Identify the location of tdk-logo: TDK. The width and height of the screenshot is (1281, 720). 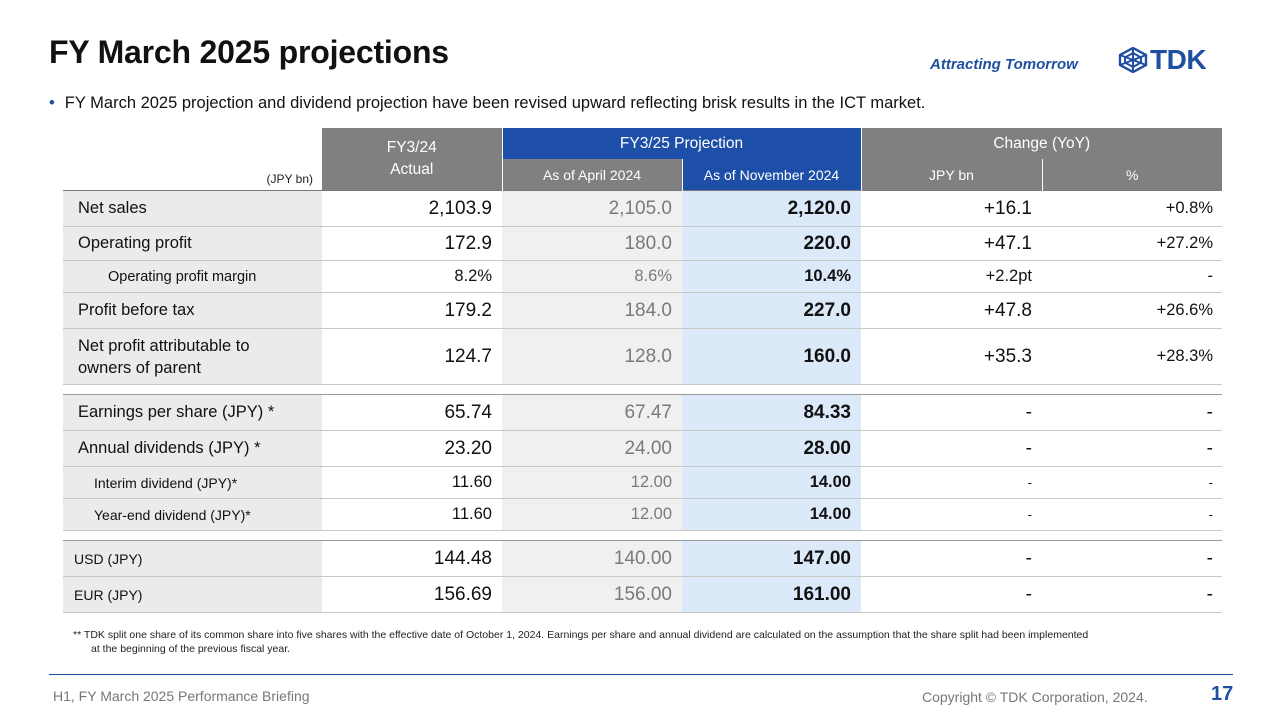
(1162, 60).